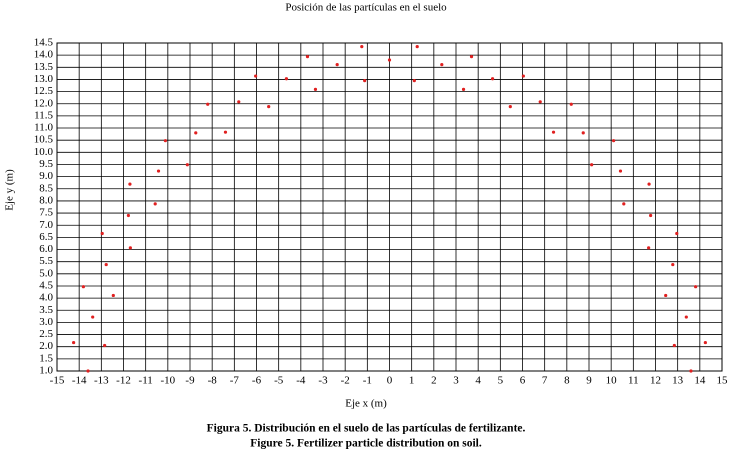 The height and width of the screenshot is (452, 731). Describe the element at coordinates (167, 381) in the screenshot. I see `x-tick-label: -10` at that location.